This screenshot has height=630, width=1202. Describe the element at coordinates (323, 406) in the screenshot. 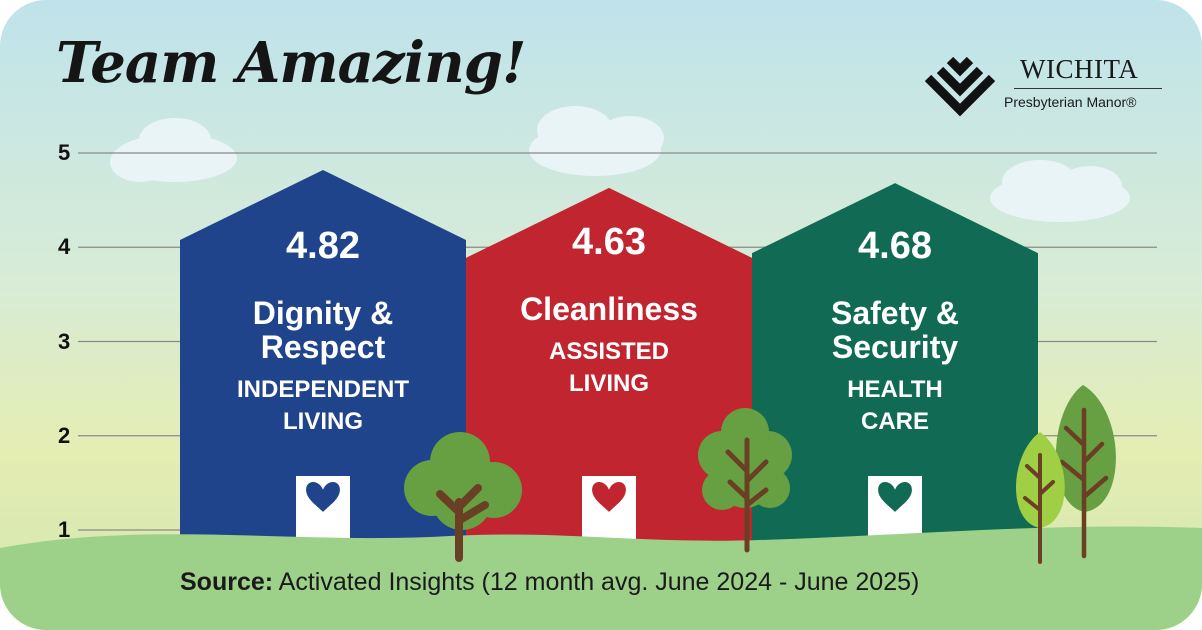

I see `category-label: INDEPENDENT LIVING` at that location.